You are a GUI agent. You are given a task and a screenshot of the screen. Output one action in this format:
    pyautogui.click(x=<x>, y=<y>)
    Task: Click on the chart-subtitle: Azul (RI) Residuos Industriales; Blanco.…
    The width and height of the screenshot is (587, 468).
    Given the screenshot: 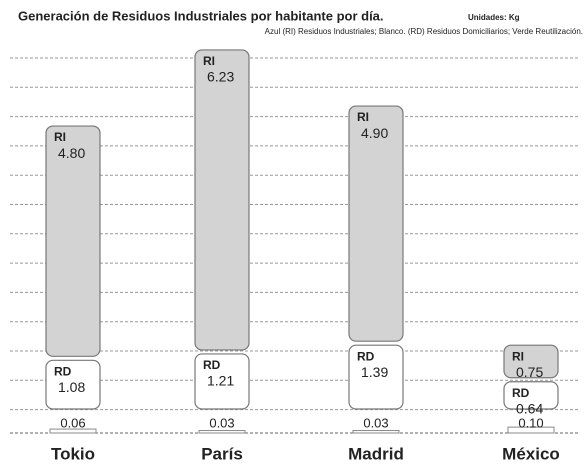 What is the action you would take?
    pyautogui.click(x=424, y=31)
    